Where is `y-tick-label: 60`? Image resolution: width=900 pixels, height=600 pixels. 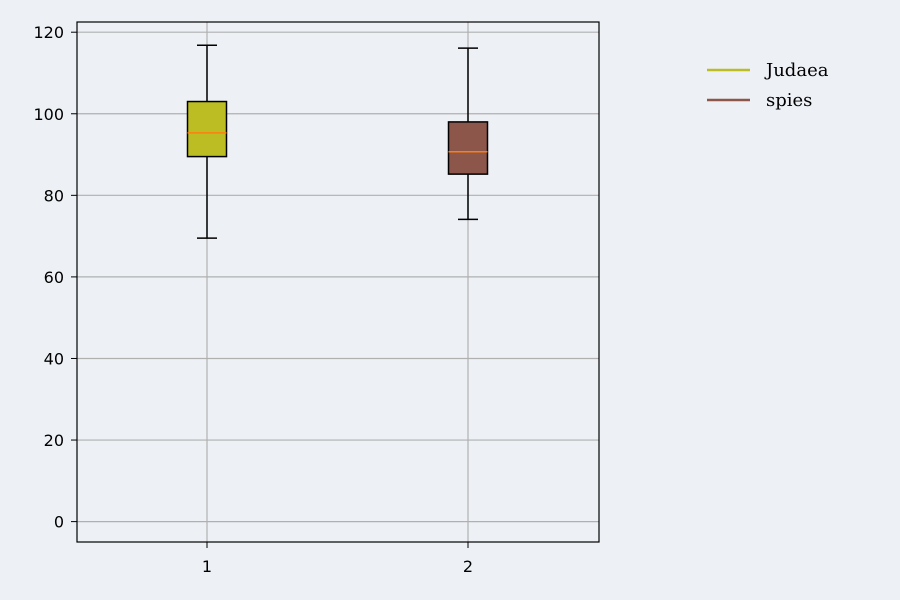 y-tick-label: 60 is located at coordinates (54, 277).